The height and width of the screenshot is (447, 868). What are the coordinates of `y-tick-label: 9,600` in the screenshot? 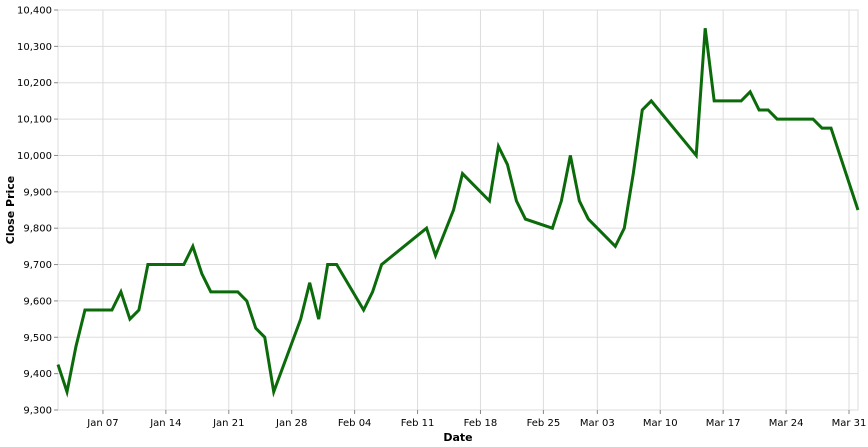 It's located at (37, 301).